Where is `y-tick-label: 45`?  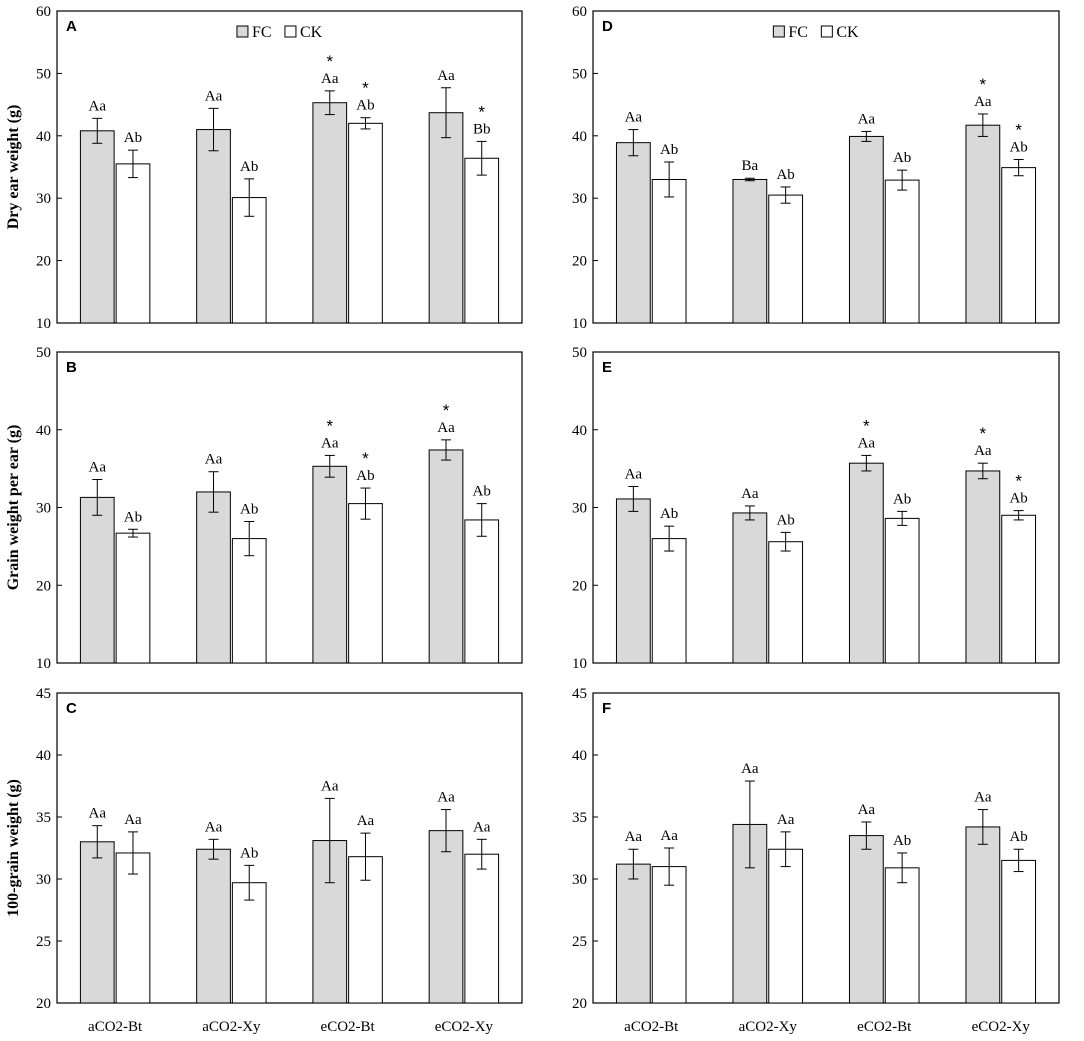 y-tick-label: 45 is located at coordinates (579, 694).